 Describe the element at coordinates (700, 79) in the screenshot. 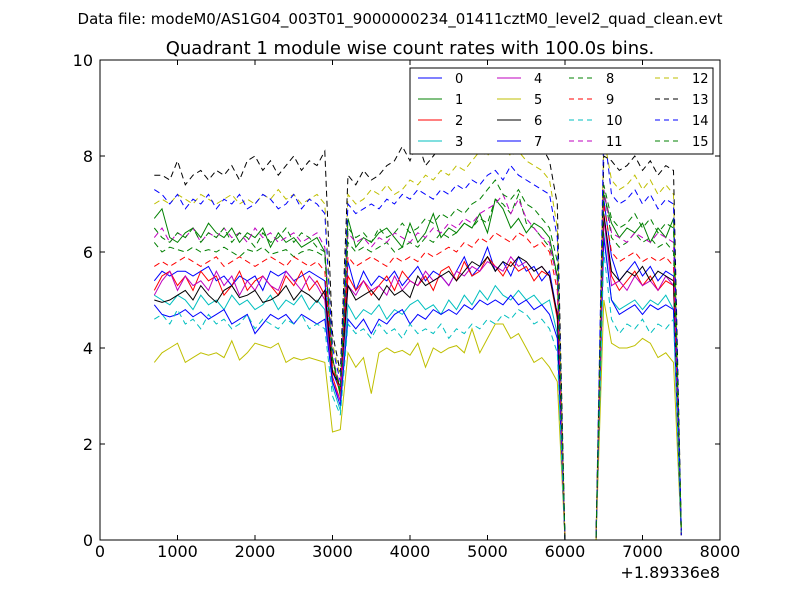

I see `legend-label-12: 12` at that location.